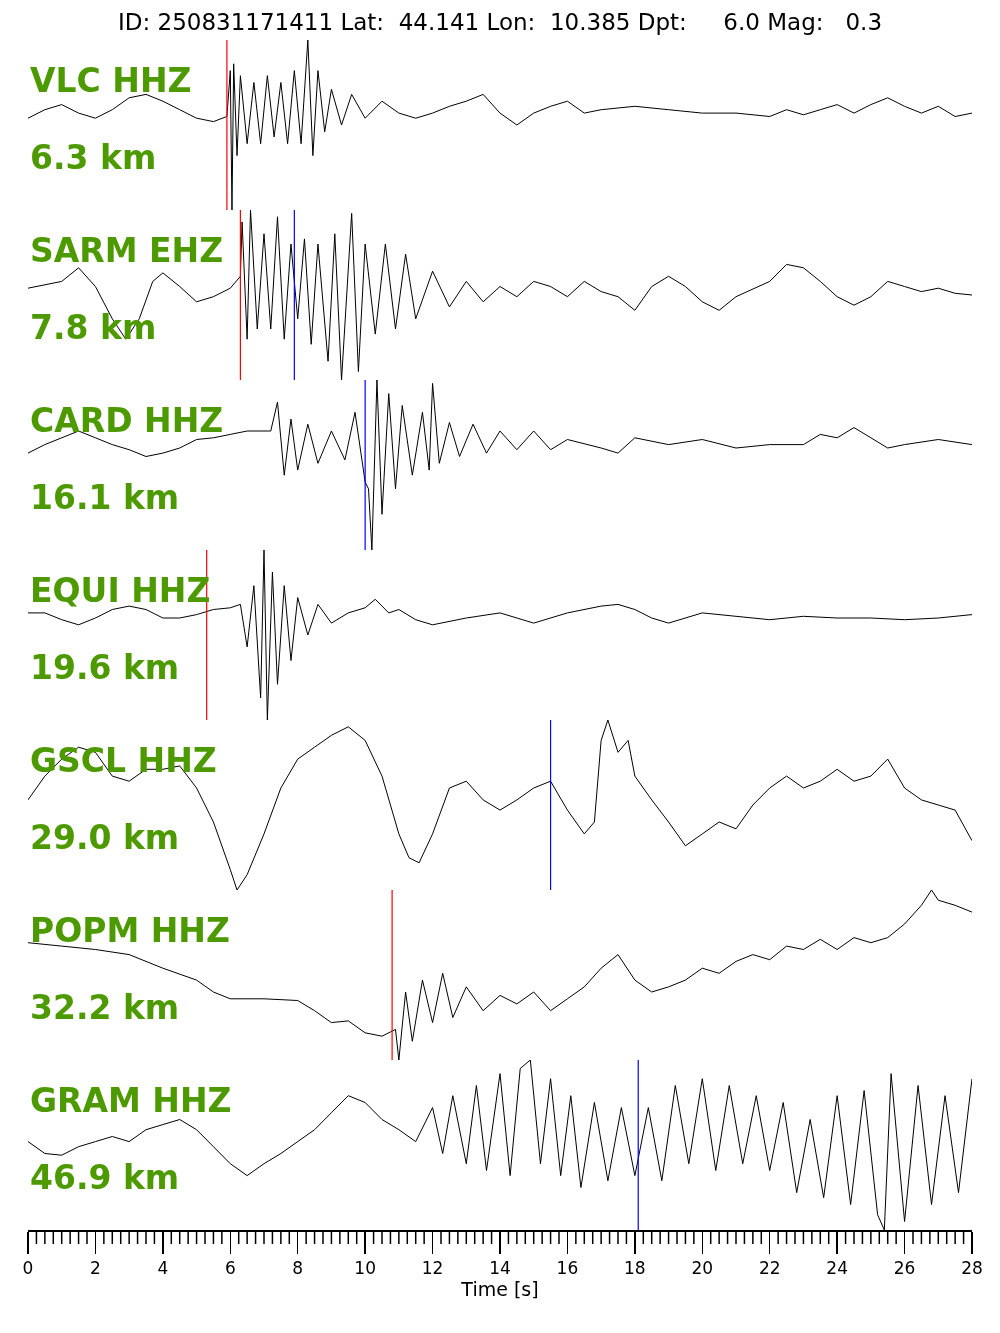 The height and width of the screenshot is (1333, 1000). I want to click on annotation: CARD HHZ, so click(127, 420).